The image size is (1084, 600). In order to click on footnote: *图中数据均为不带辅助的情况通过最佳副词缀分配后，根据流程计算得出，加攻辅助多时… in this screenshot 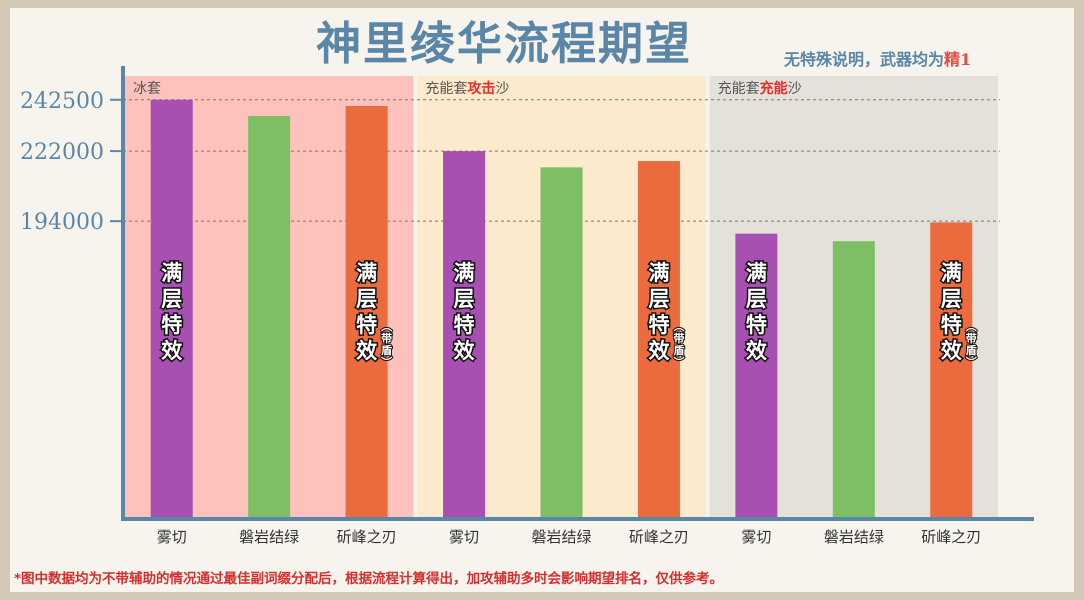, I will do `click(369, 579)`.